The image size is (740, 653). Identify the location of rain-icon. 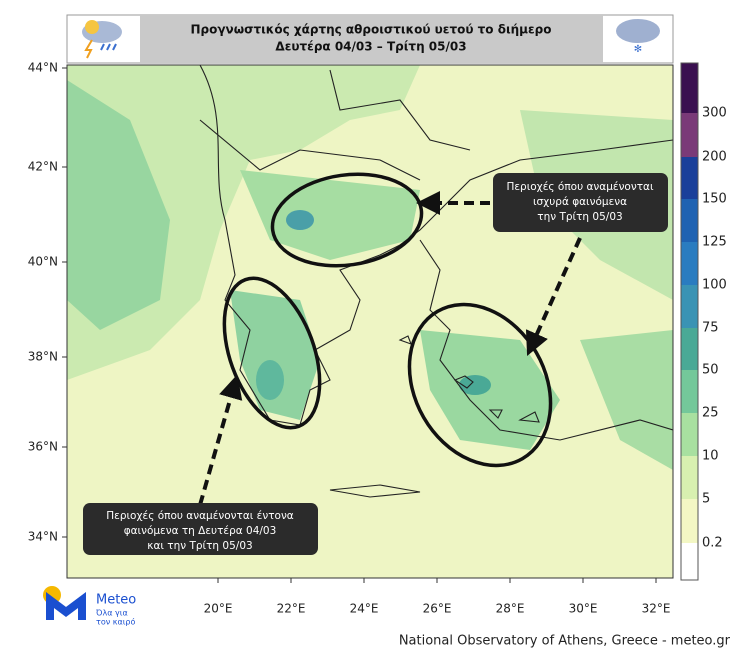
(102, 39).